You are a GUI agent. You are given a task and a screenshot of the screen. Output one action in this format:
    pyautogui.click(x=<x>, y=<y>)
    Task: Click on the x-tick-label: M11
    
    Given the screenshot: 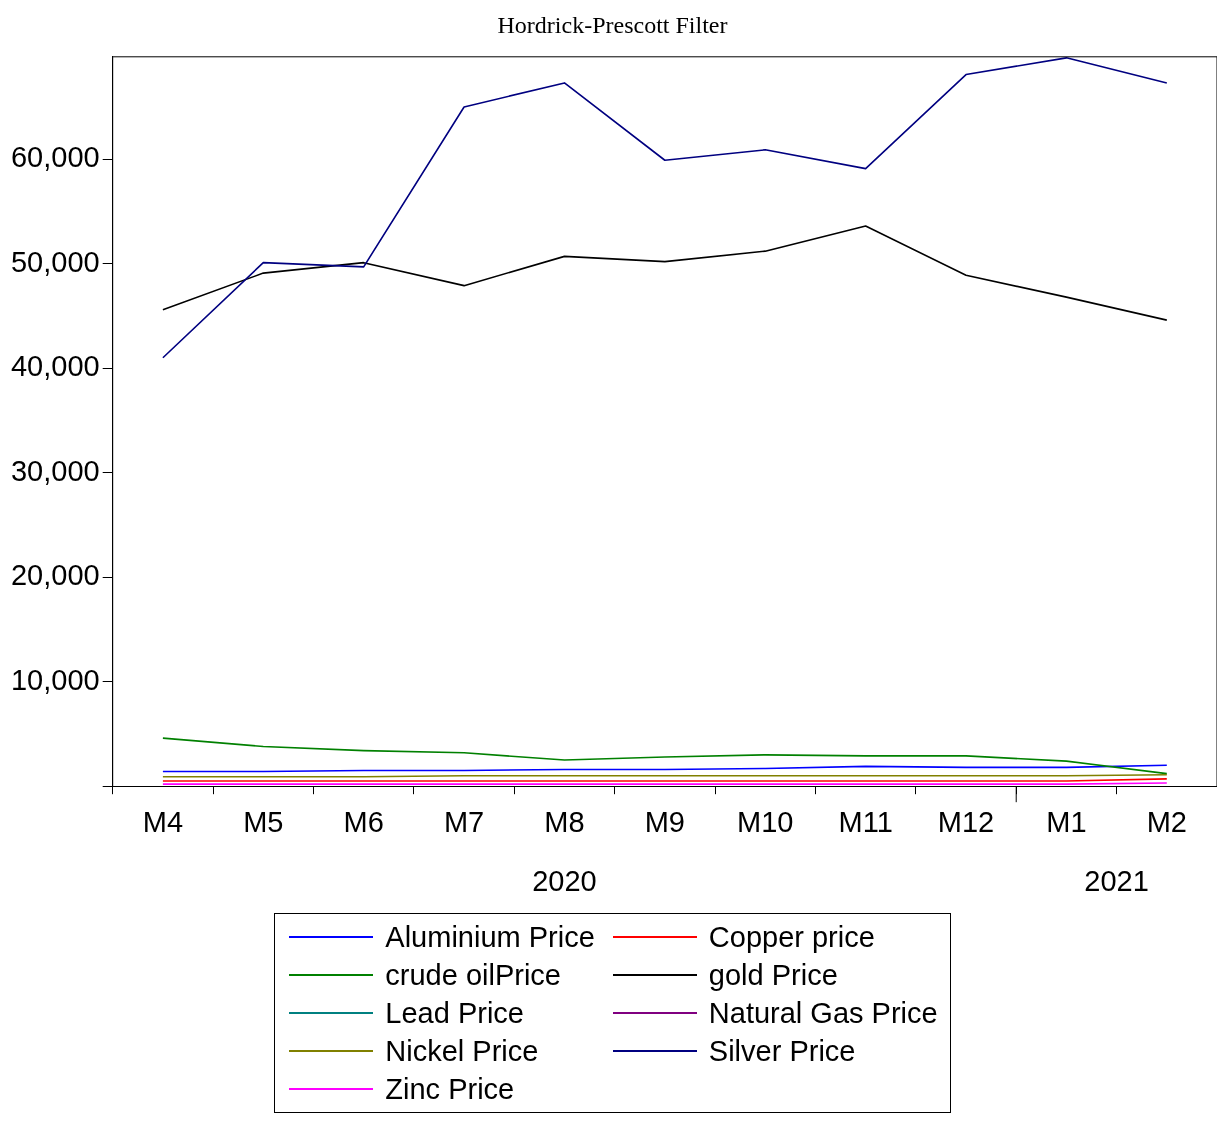 What is the action you would take?
    pyautogui.click(x=865, y=821)
    